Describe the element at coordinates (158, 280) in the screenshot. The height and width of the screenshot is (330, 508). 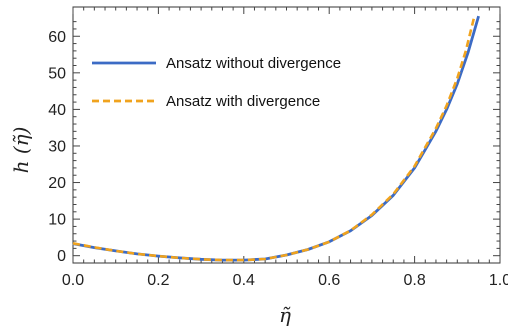
I see `x-tick-label: 0.2` at that location.